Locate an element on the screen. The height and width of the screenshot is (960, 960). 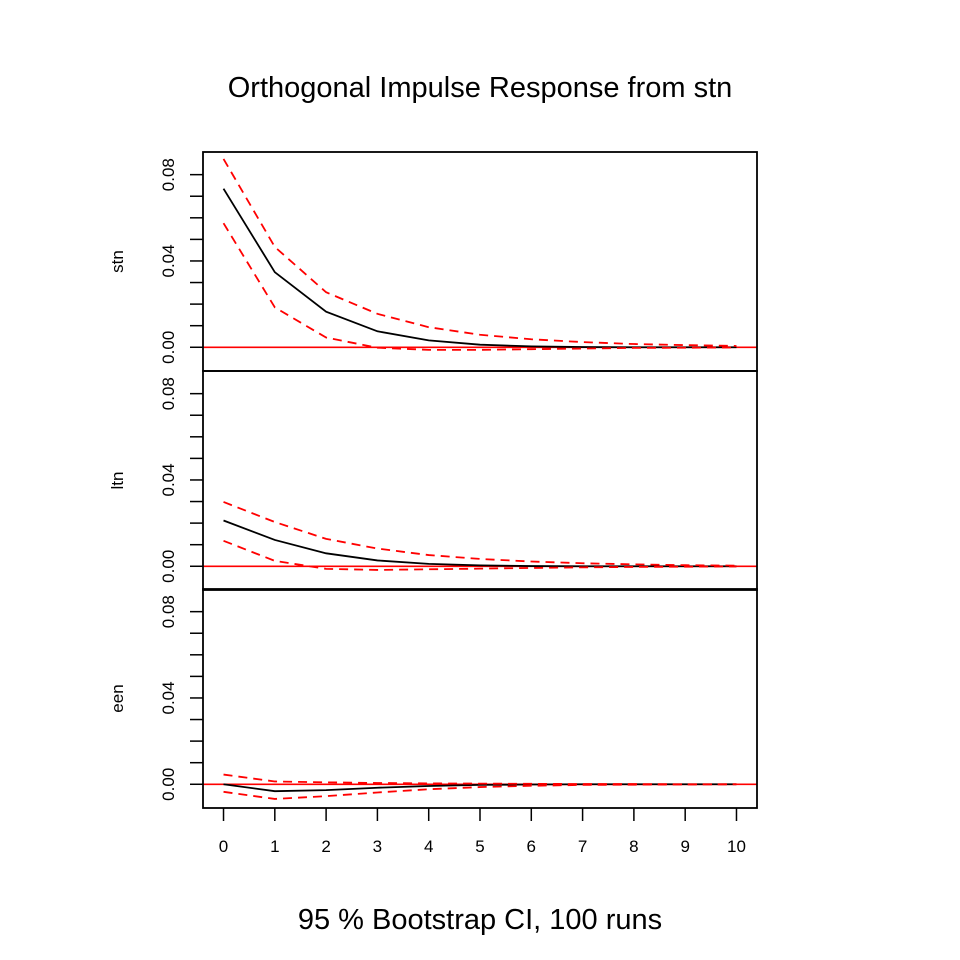
series-response-line is located at coordinates (480, 543).